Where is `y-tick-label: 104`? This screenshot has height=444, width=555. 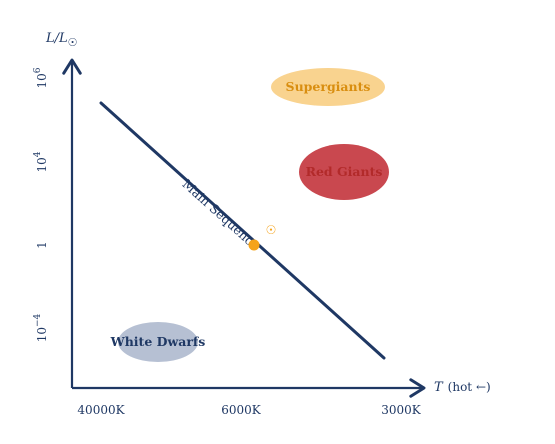
y-tick-label: 104 is located at coordinates (41, 161).